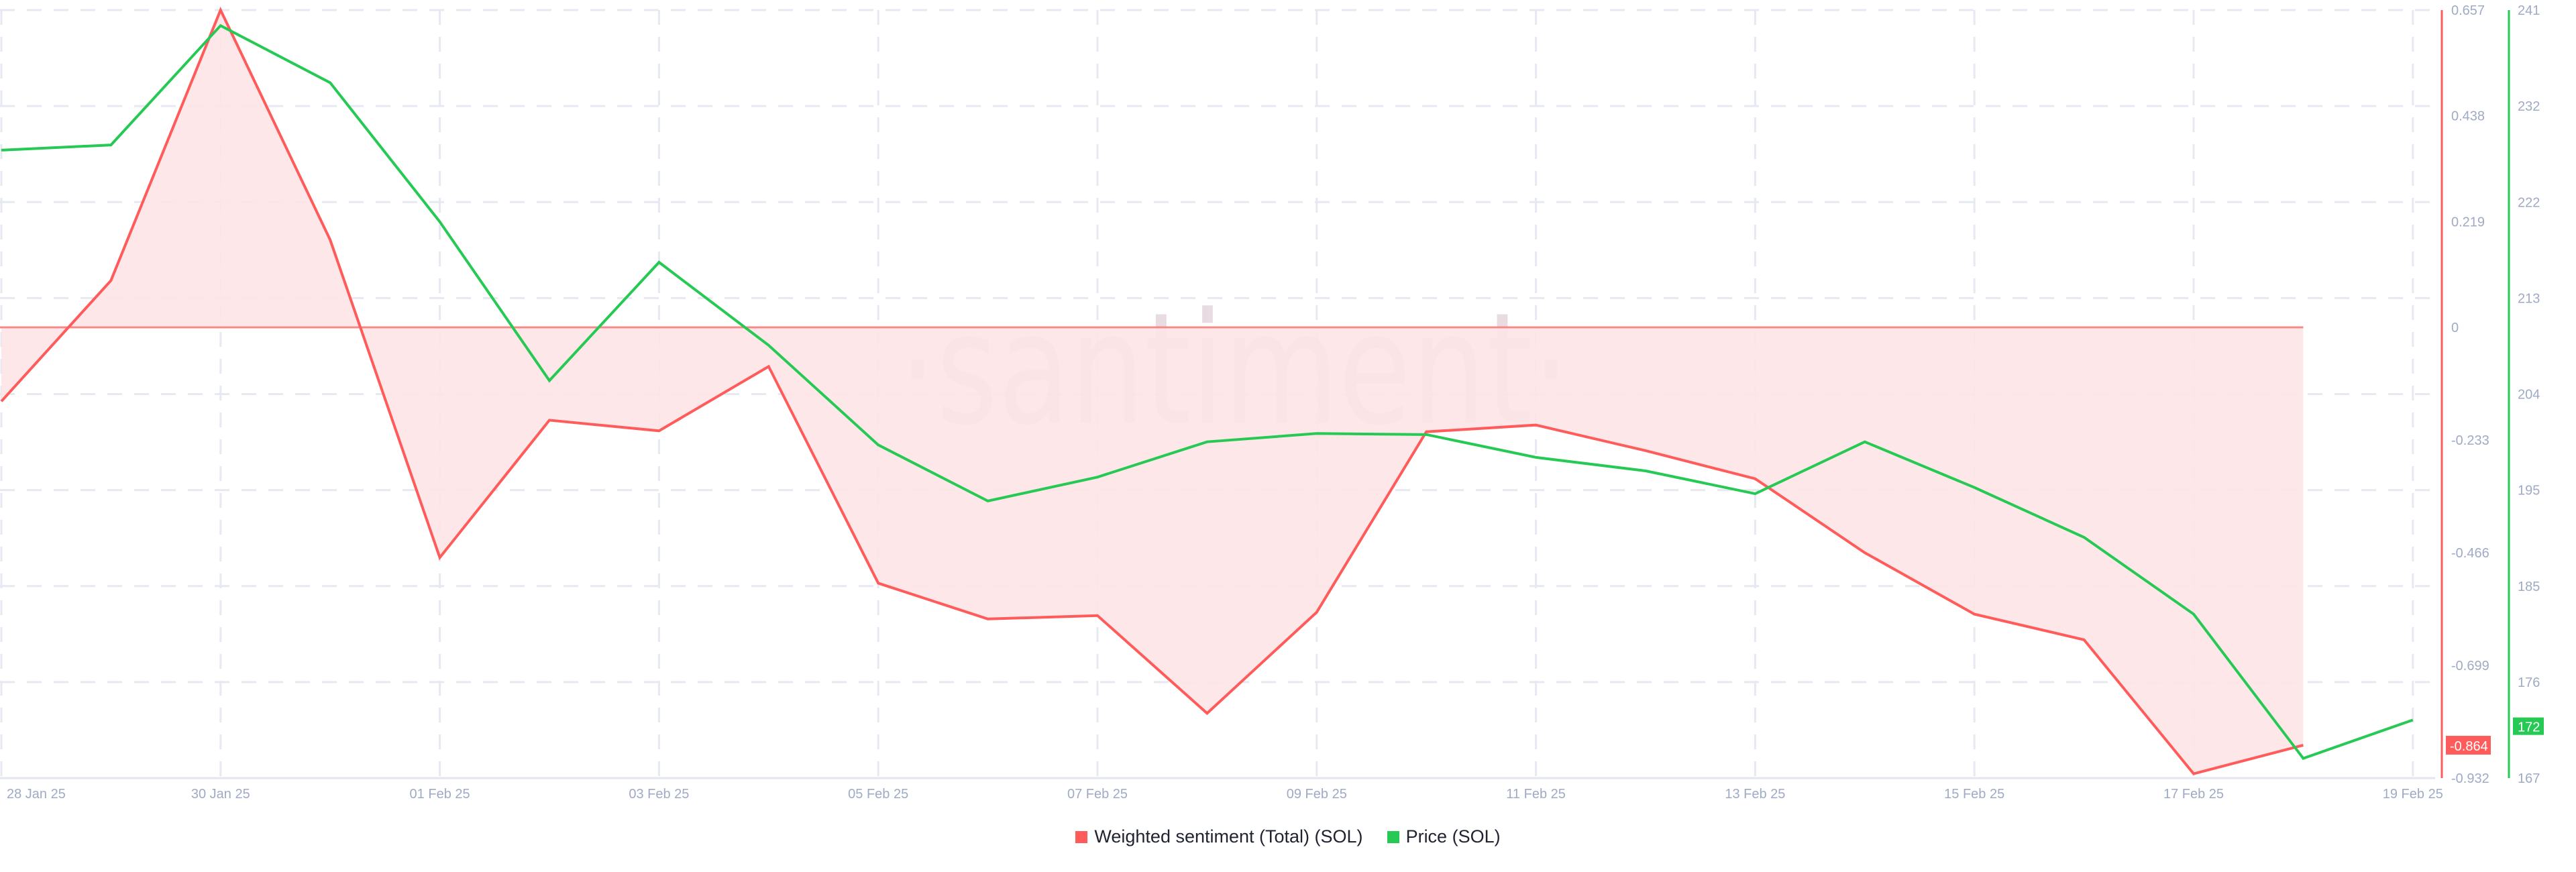 This screenshot has width=2576, height=872. Describe the element at coordinates (220, 795) in the screenshot. I see `x-tick-label: 30 Jan 25` at that location.